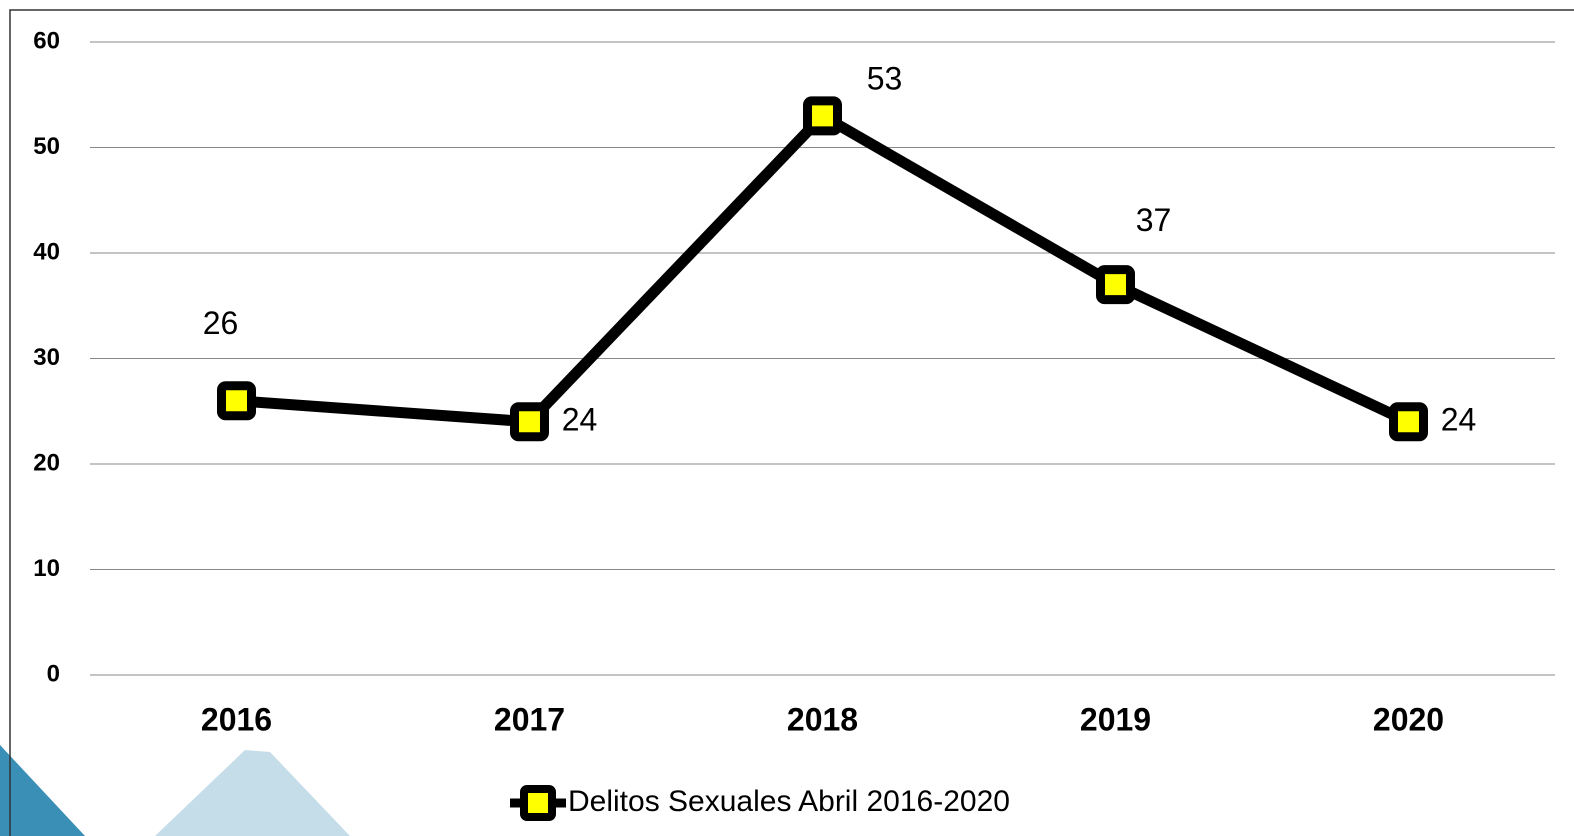 This screenshot has height=836, width=1574. Describe the element at coordinates (46, 40) in the screenshot. I see `y-tick-label: 60` at that location.